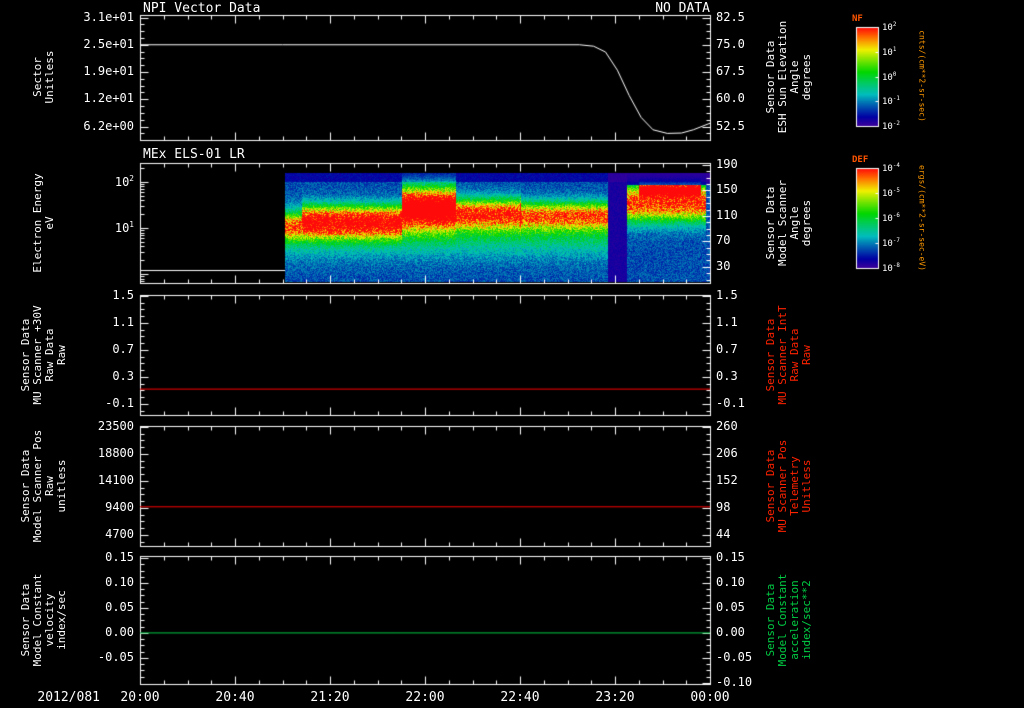 The width and height of the screenshot is (1024, 708). Describe the element at coordinates (922, 76) in the screenshot. I see `nf-colorbar-units-label: cnts/(cm**2-sr-sec)` at that location.